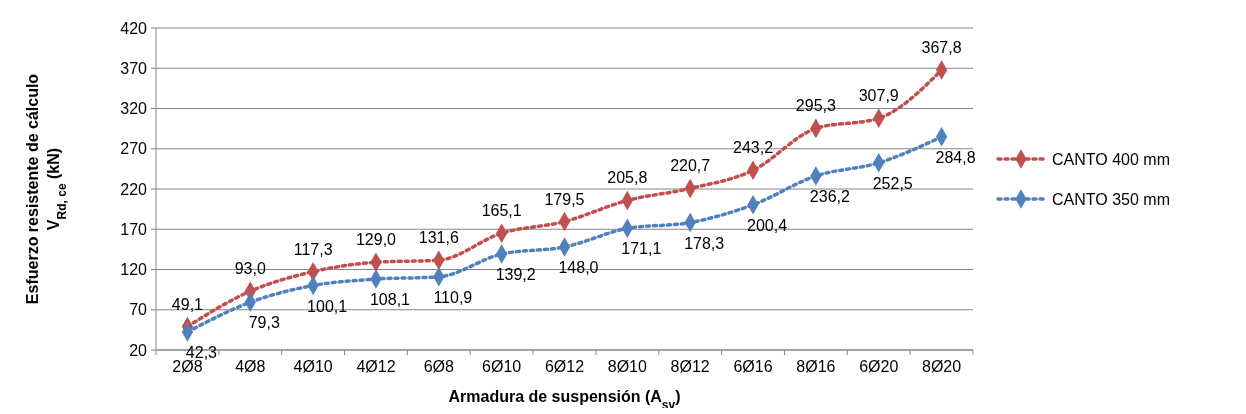 The image size is (1246, 414). What do you see at coordinates (502, 366) in the screenshot?
I see `x-tick-label: 6Ø10` at bounding box center [502, 366].